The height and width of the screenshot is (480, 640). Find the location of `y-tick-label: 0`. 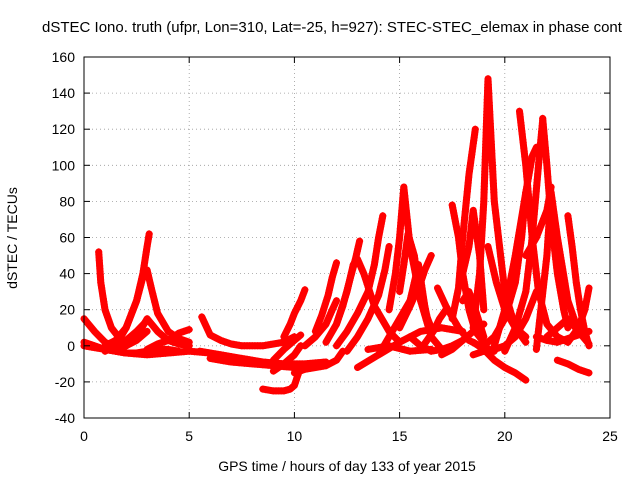

y-tick-label: 0 is located at coordinates (71, 346).